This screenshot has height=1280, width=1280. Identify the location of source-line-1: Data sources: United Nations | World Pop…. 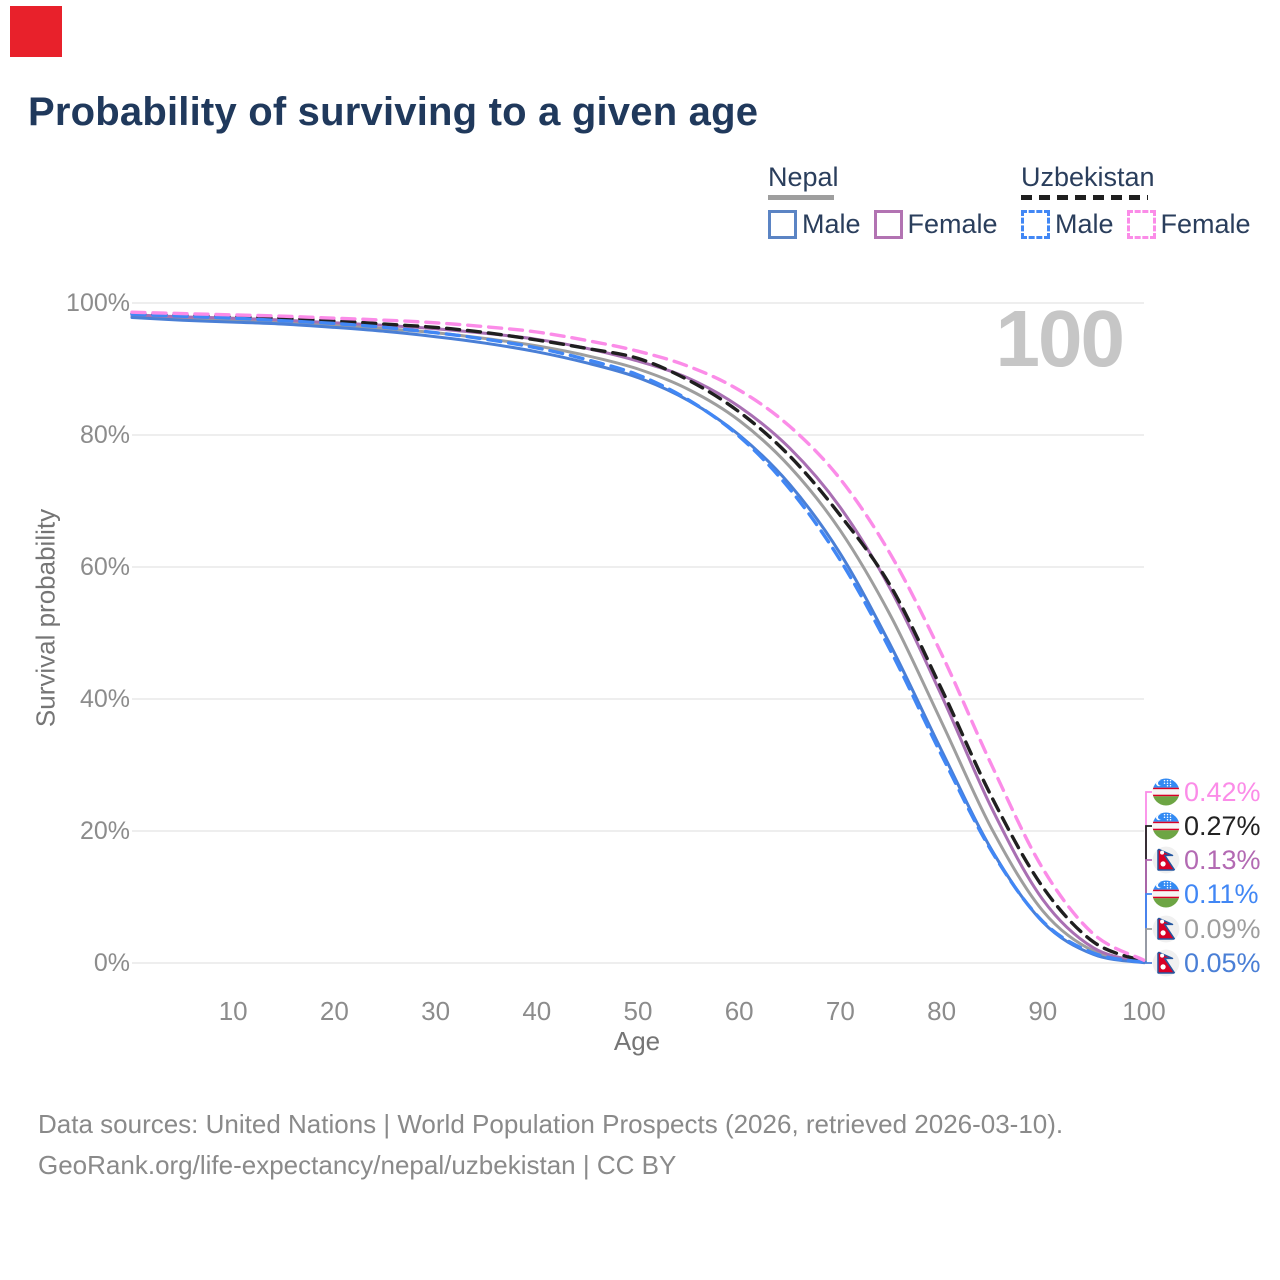
(551, 1124).